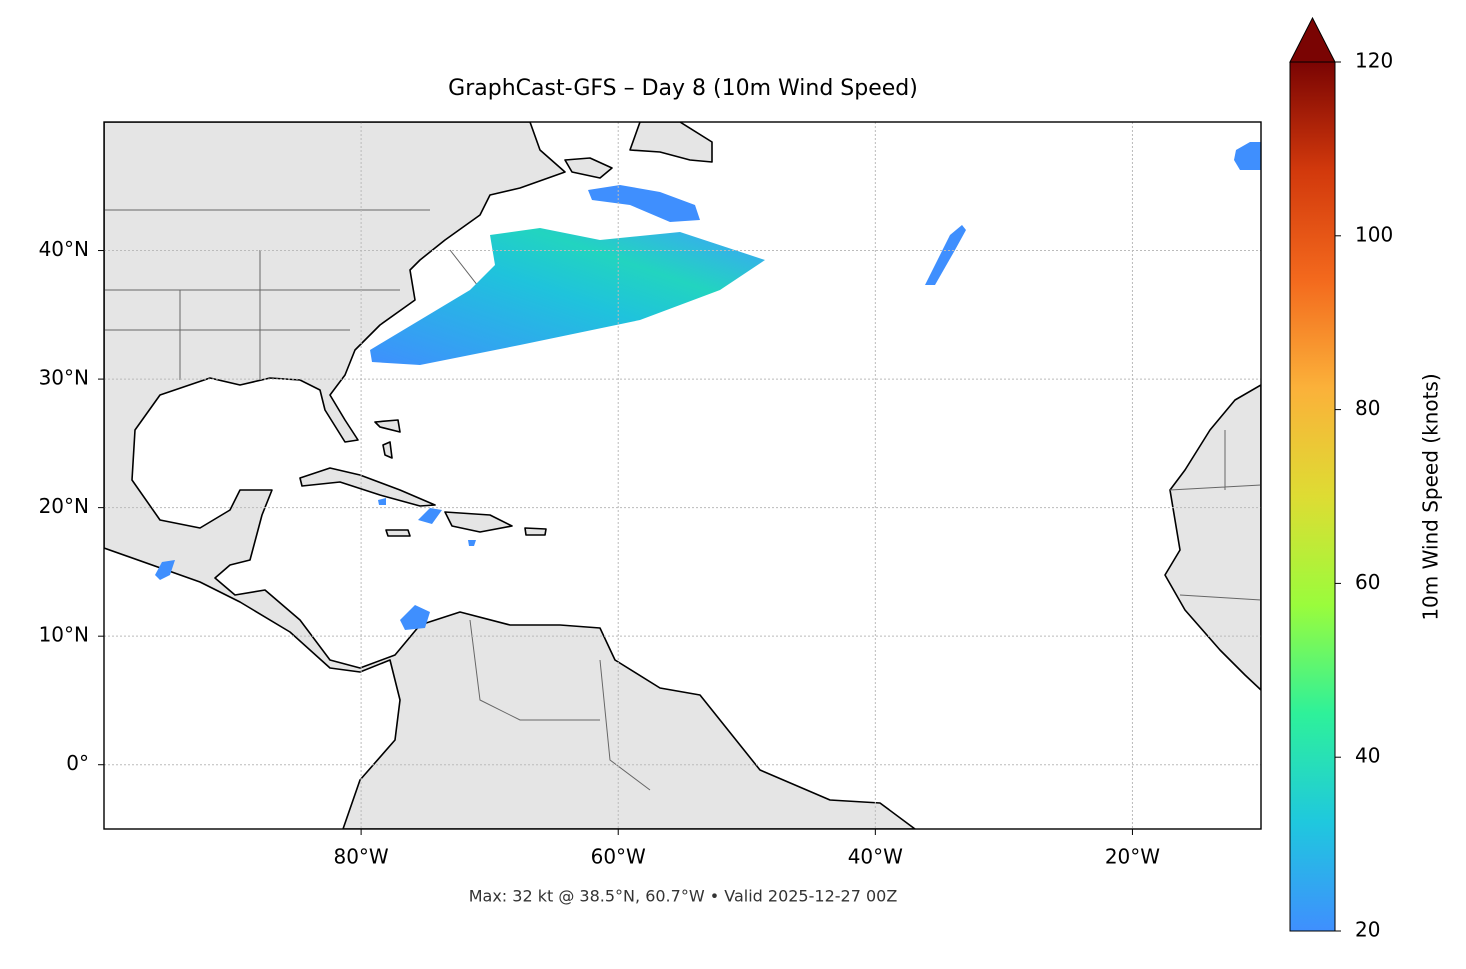 The image size is (1466, 969). Describe the element at coordinates (1367, 582) in the screenshot. I see `colorbar-tick-label: 60` at that location.